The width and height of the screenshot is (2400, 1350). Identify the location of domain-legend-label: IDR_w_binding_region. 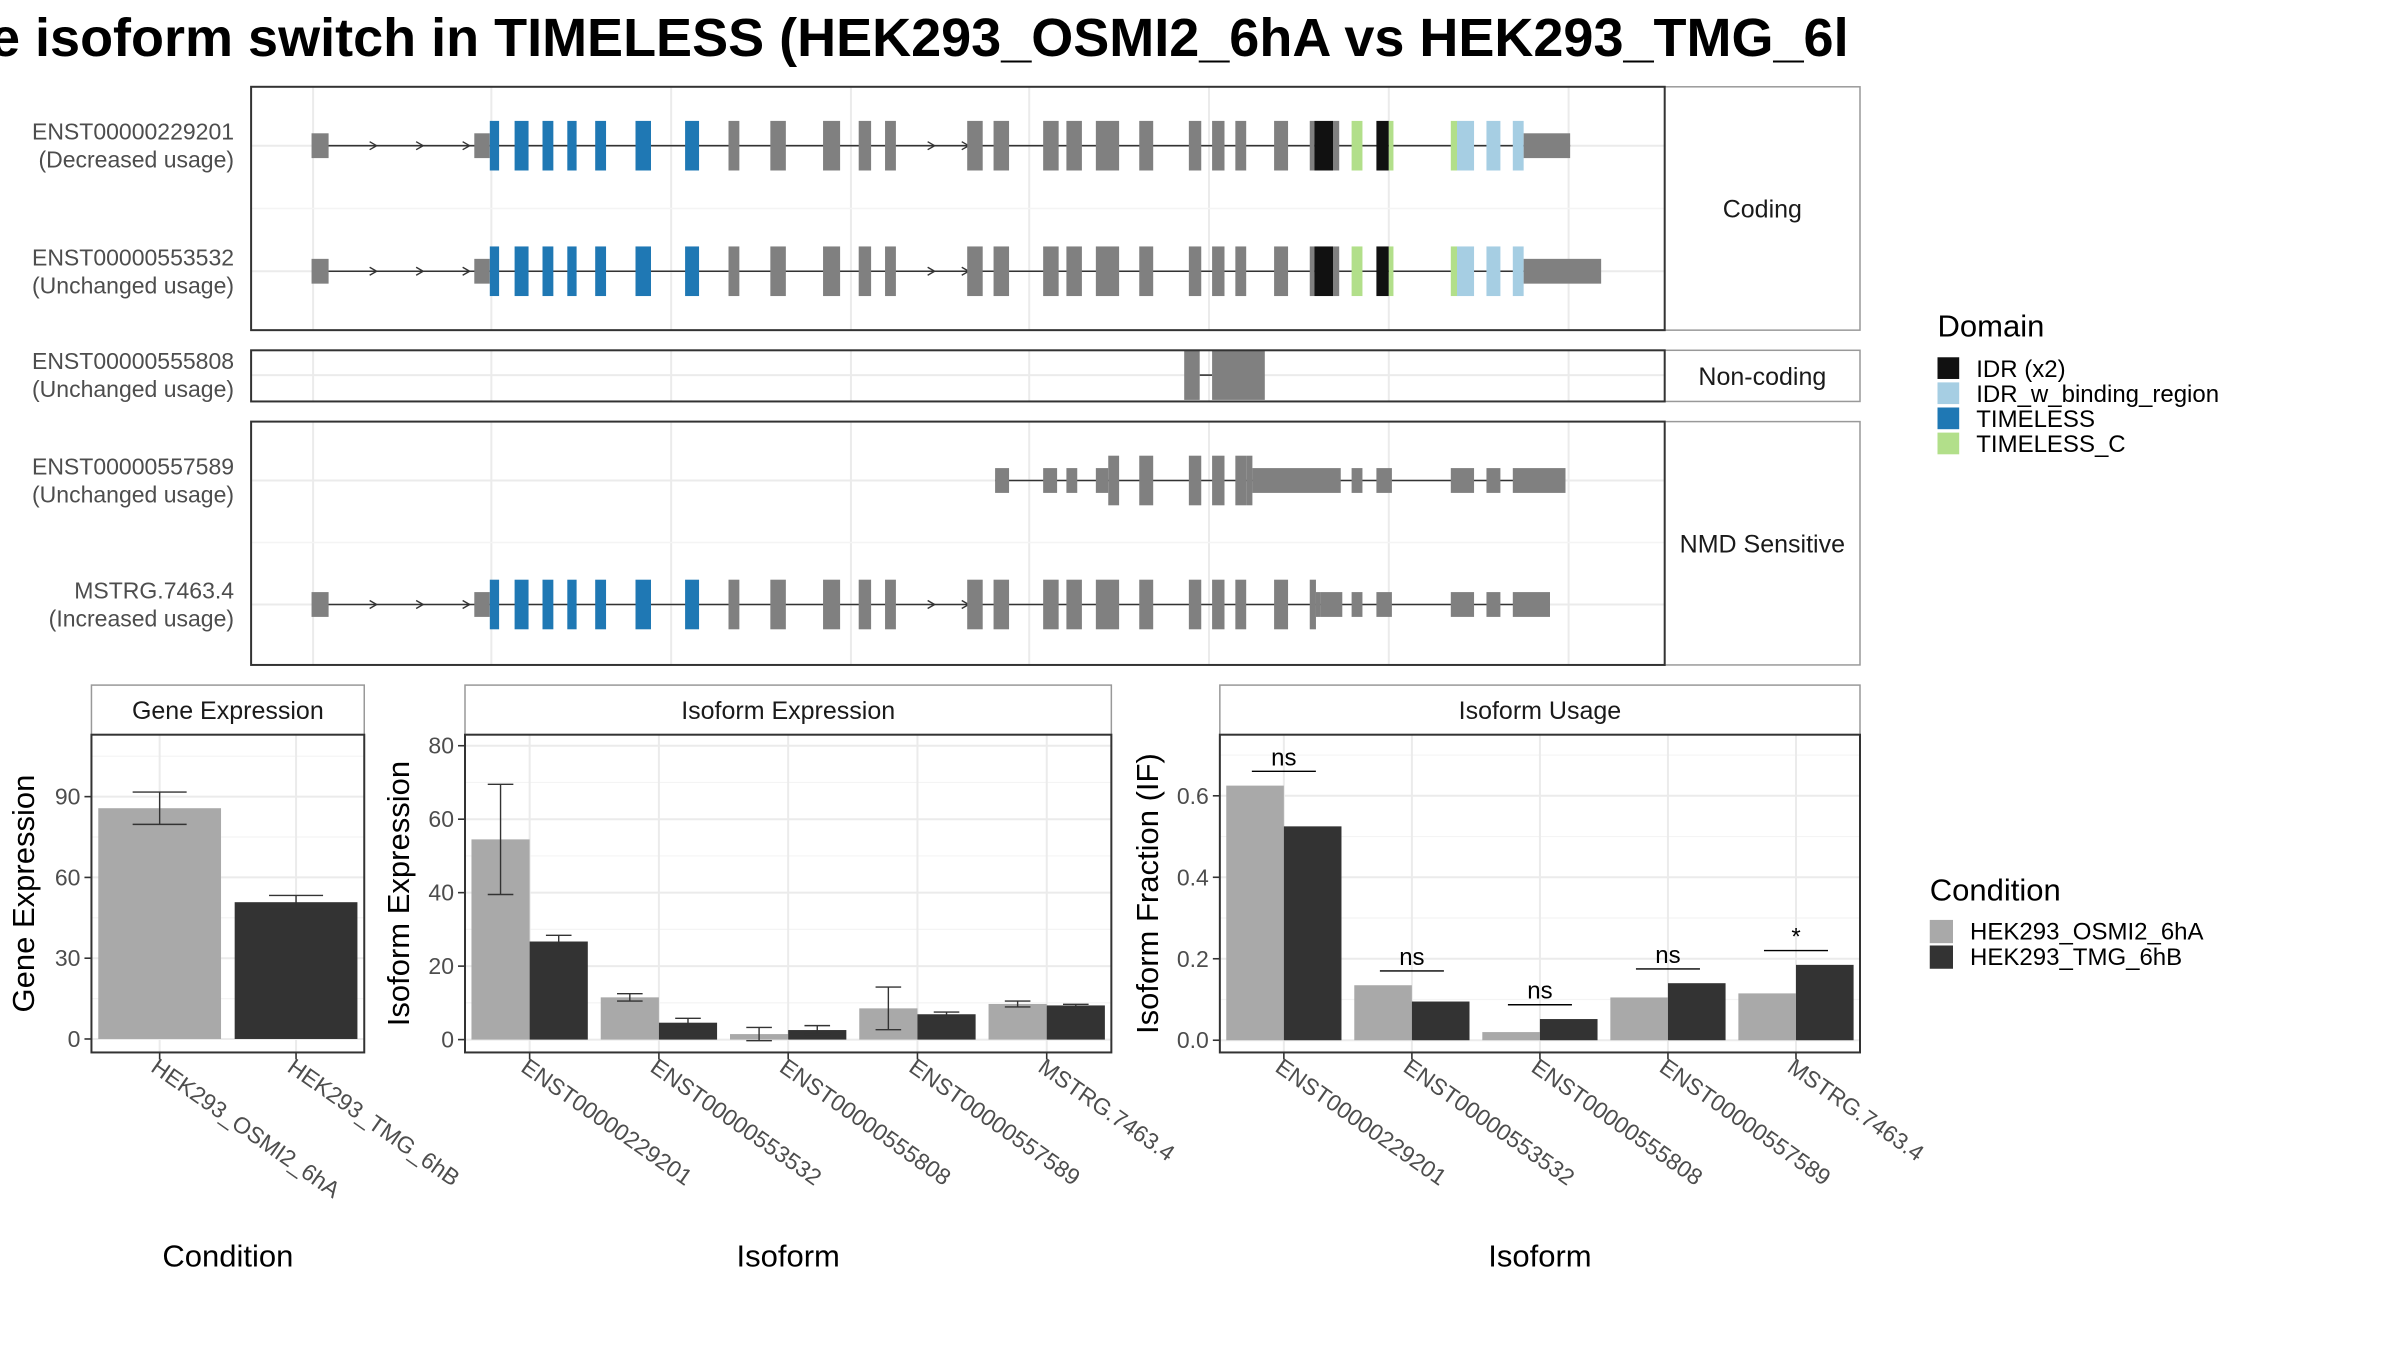
(2097, 394).